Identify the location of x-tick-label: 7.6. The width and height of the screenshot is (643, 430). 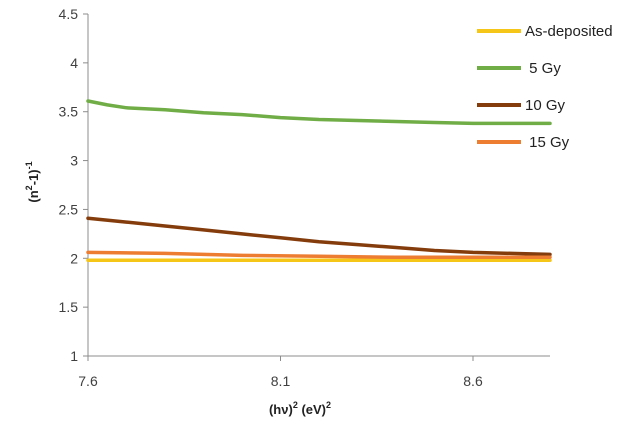
(88, 381).